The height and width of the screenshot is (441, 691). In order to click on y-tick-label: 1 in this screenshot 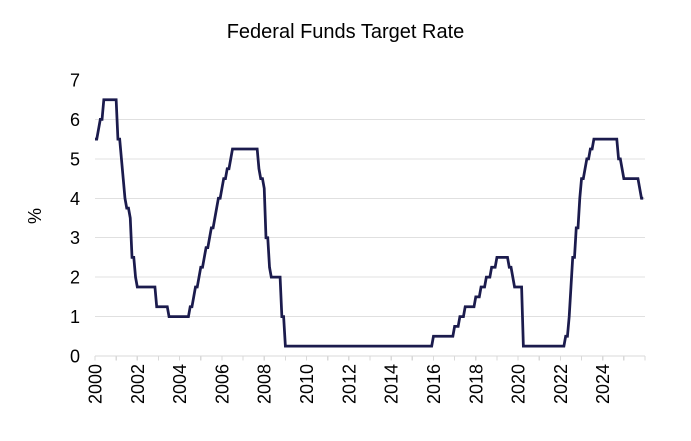, I will do `click(75, 317)`.